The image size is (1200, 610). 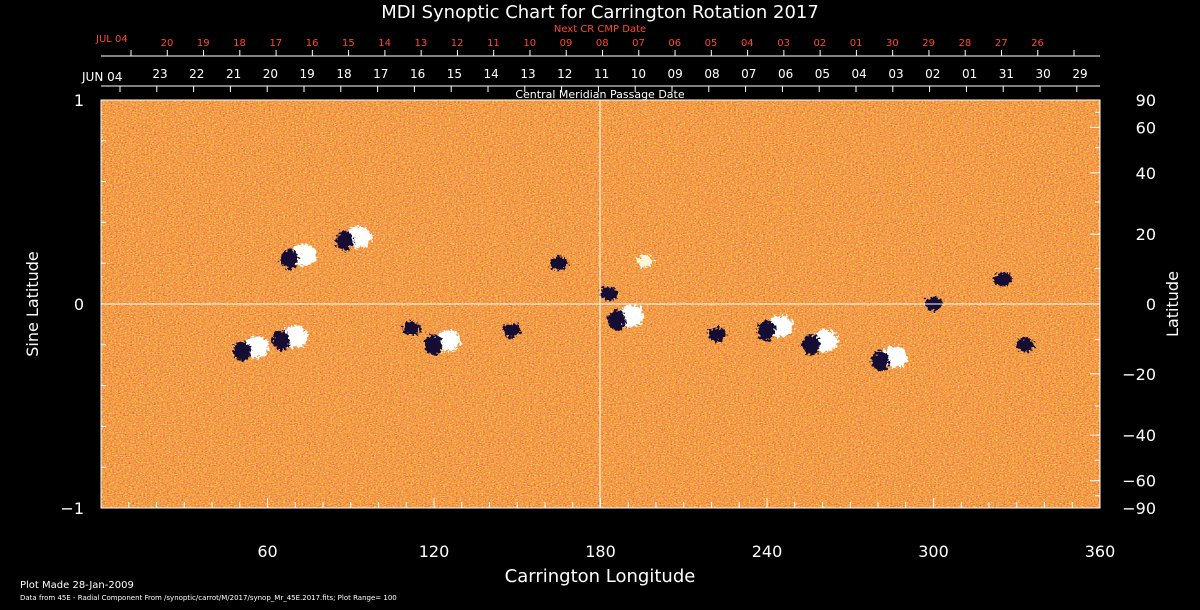 I want to click on next-cmp-tick-label: 27, so click(x=1001, y=43).